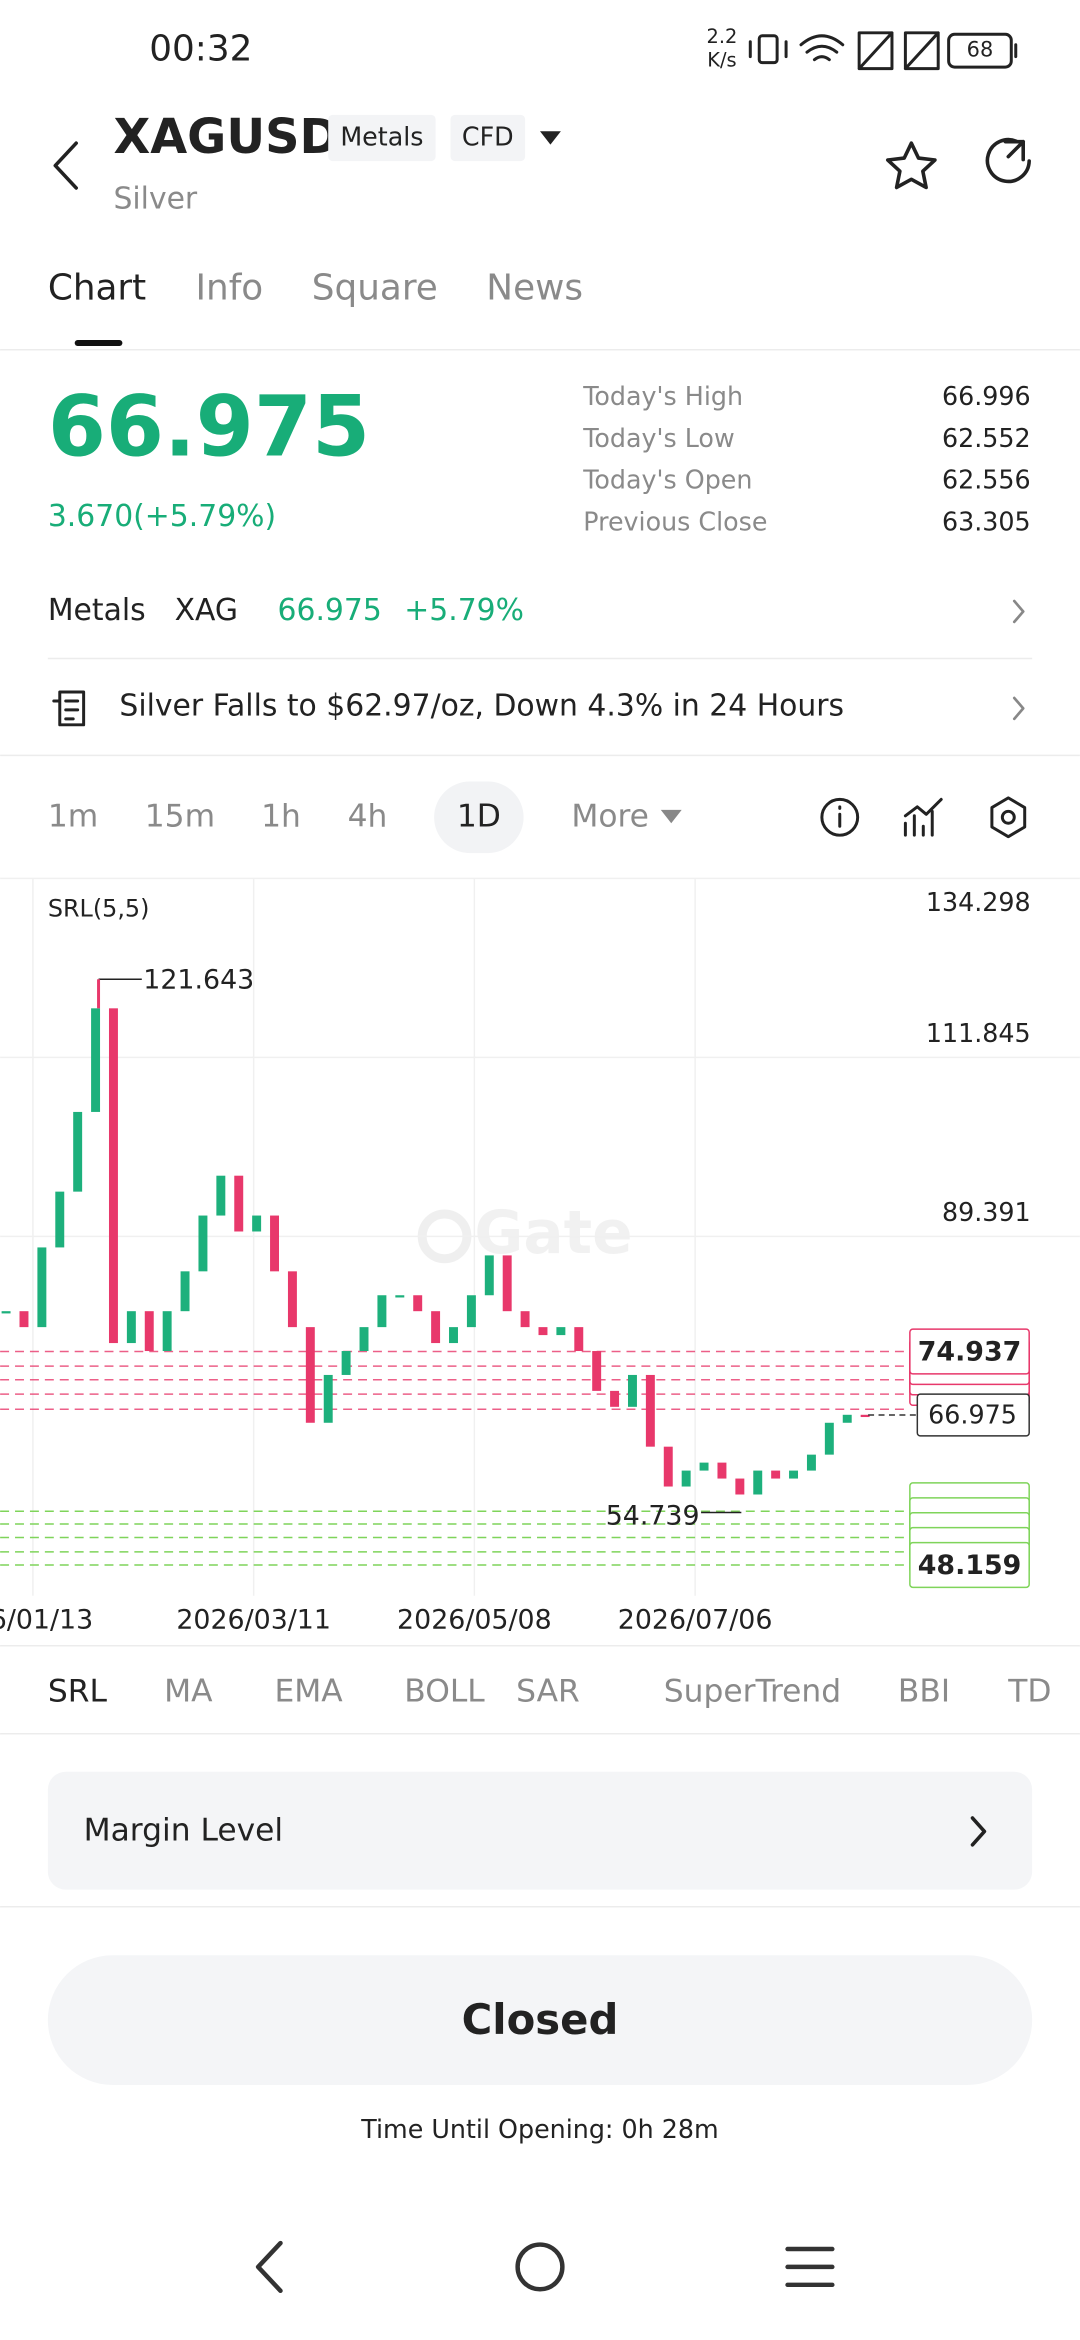 The image size is (1080, 2340). I want to click on related-price: 66.975, so click(330, 610).